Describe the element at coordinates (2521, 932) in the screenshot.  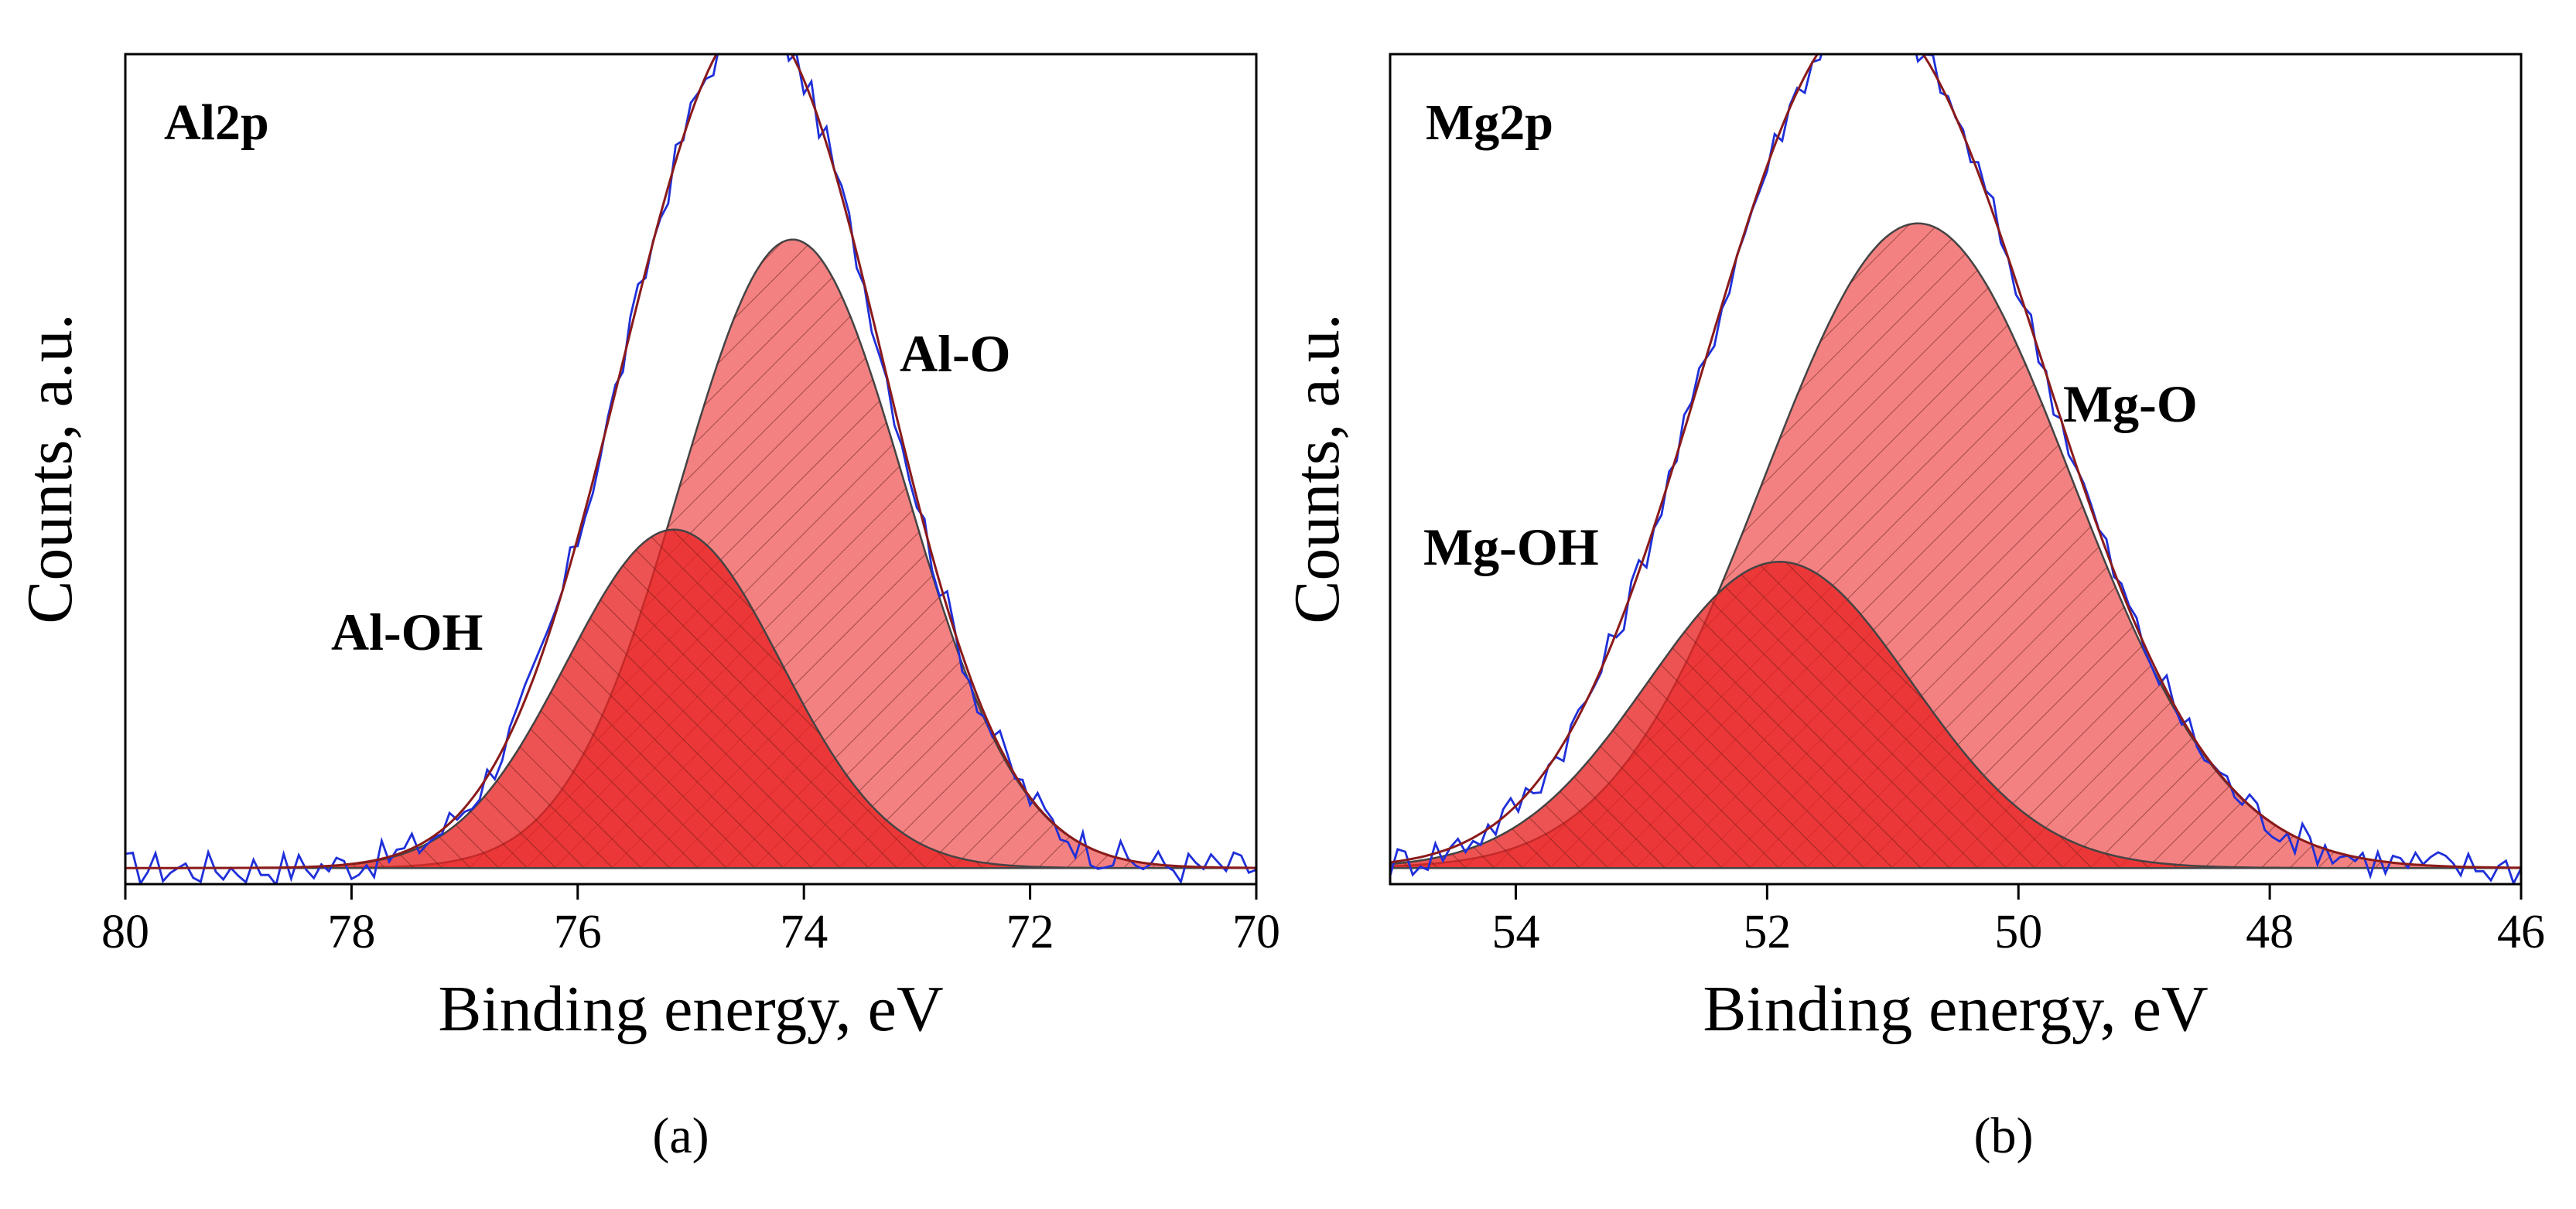
I see `x-tick-label: 46` at that location.